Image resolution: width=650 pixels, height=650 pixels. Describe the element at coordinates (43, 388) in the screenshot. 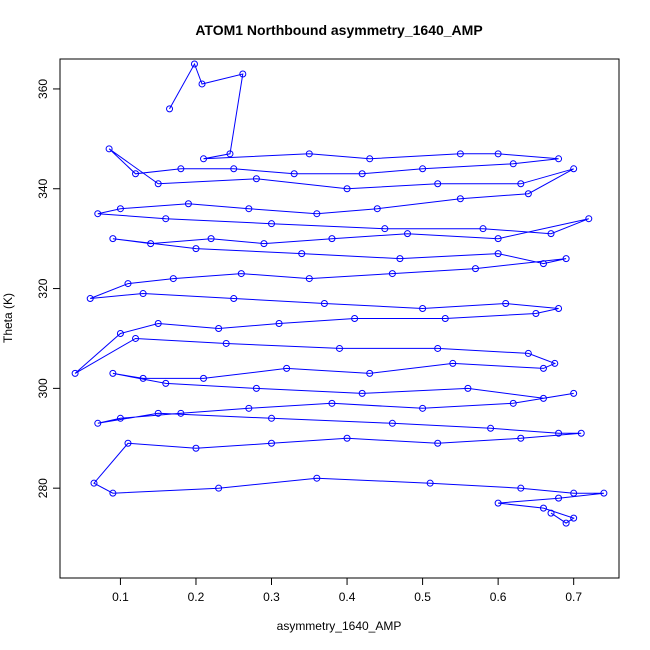

I see `y-tick-label: 300` at that location.